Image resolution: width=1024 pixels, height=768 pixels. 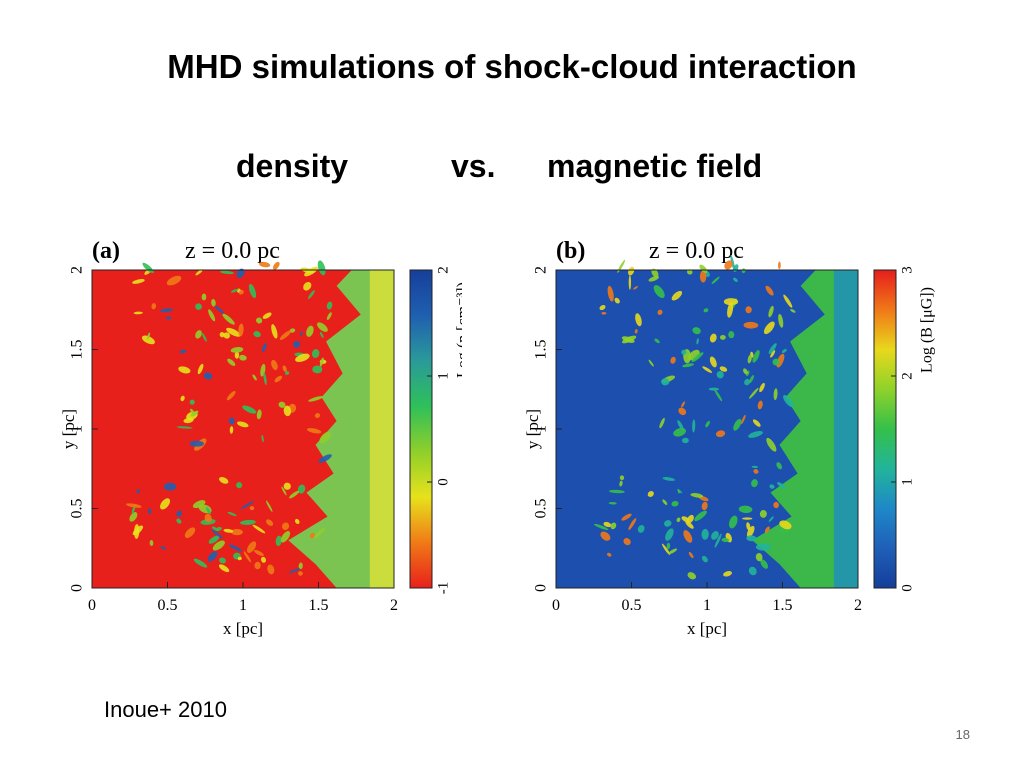 I want to click on panel-label: (b), so click(x=570, y=251).